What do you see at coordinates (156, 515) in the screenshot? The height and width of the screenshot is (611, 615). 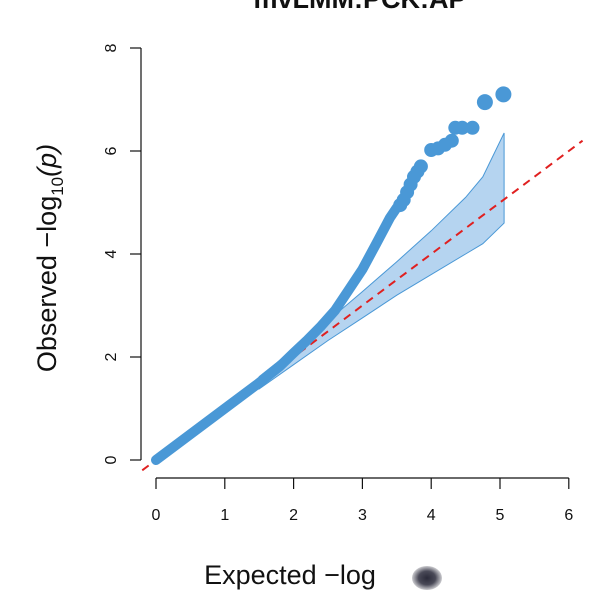 I see `x-tick-label: 0` at bounding box center [156, 515].